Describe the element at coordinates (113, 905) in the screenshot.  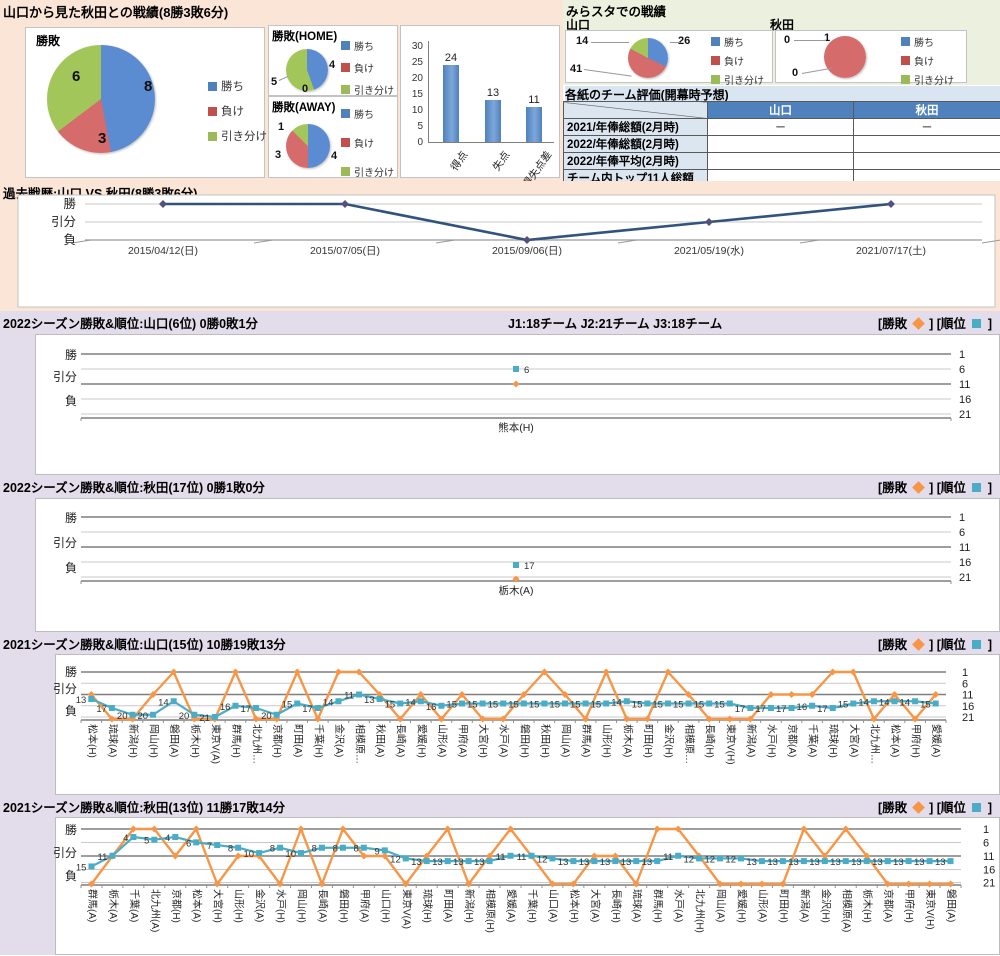
I see `svg-text: 栃木(A)` at that location.